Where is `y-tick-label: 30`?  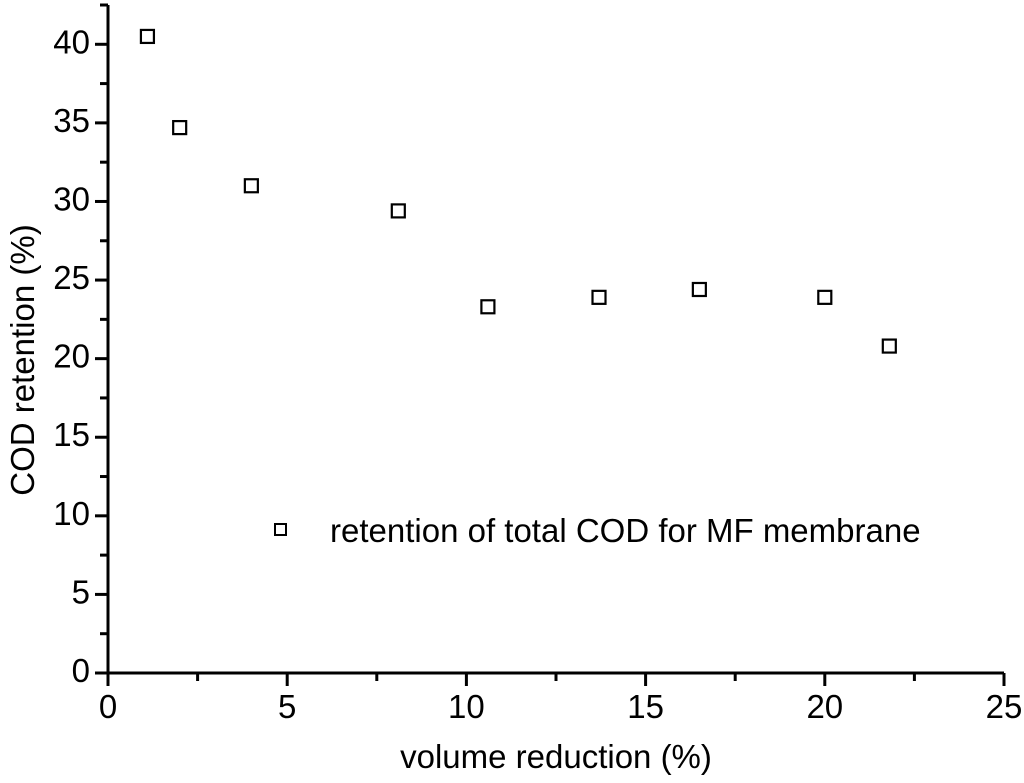
y-tick-label: 30 is located at coordinates (71, 198).